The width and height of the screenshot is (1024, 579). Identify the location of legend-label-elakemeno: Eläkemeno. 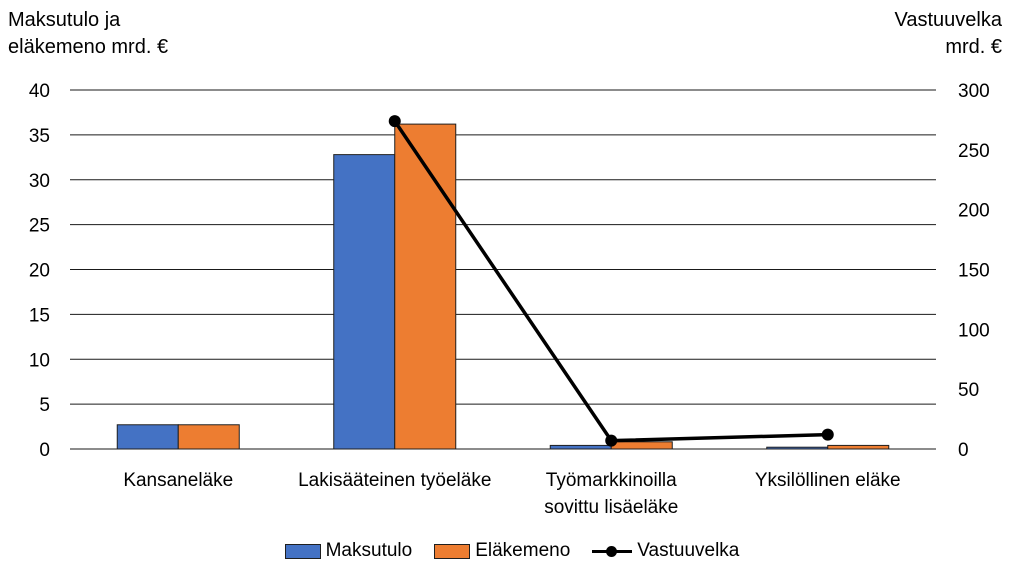
(523, 550).